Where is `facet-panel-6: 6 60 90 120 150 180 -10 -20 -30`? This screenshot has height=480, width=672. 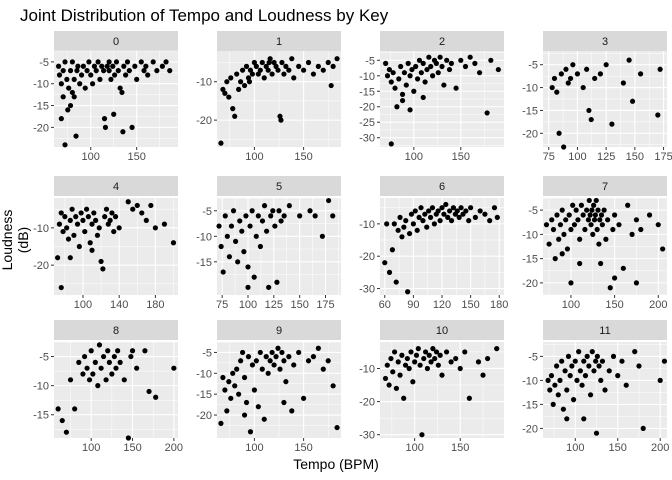
facet-panel-6: 6 60 90 120 150 180 -10 -20 -30 is located at coordinates (433, 243).